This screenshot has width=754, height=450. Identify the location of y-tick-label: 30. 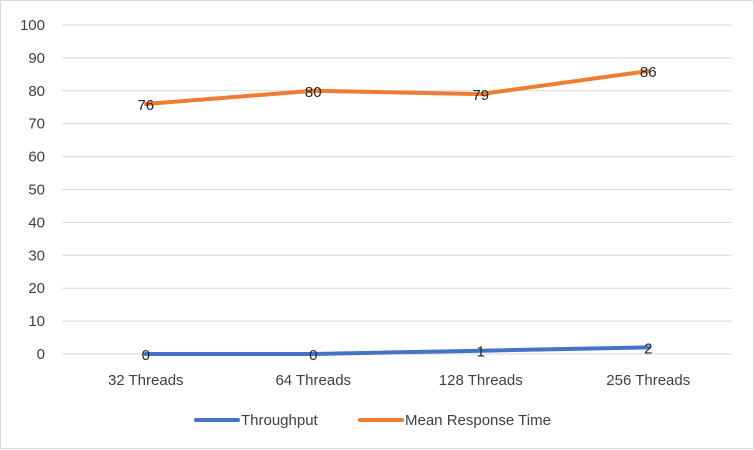
(36, 255).